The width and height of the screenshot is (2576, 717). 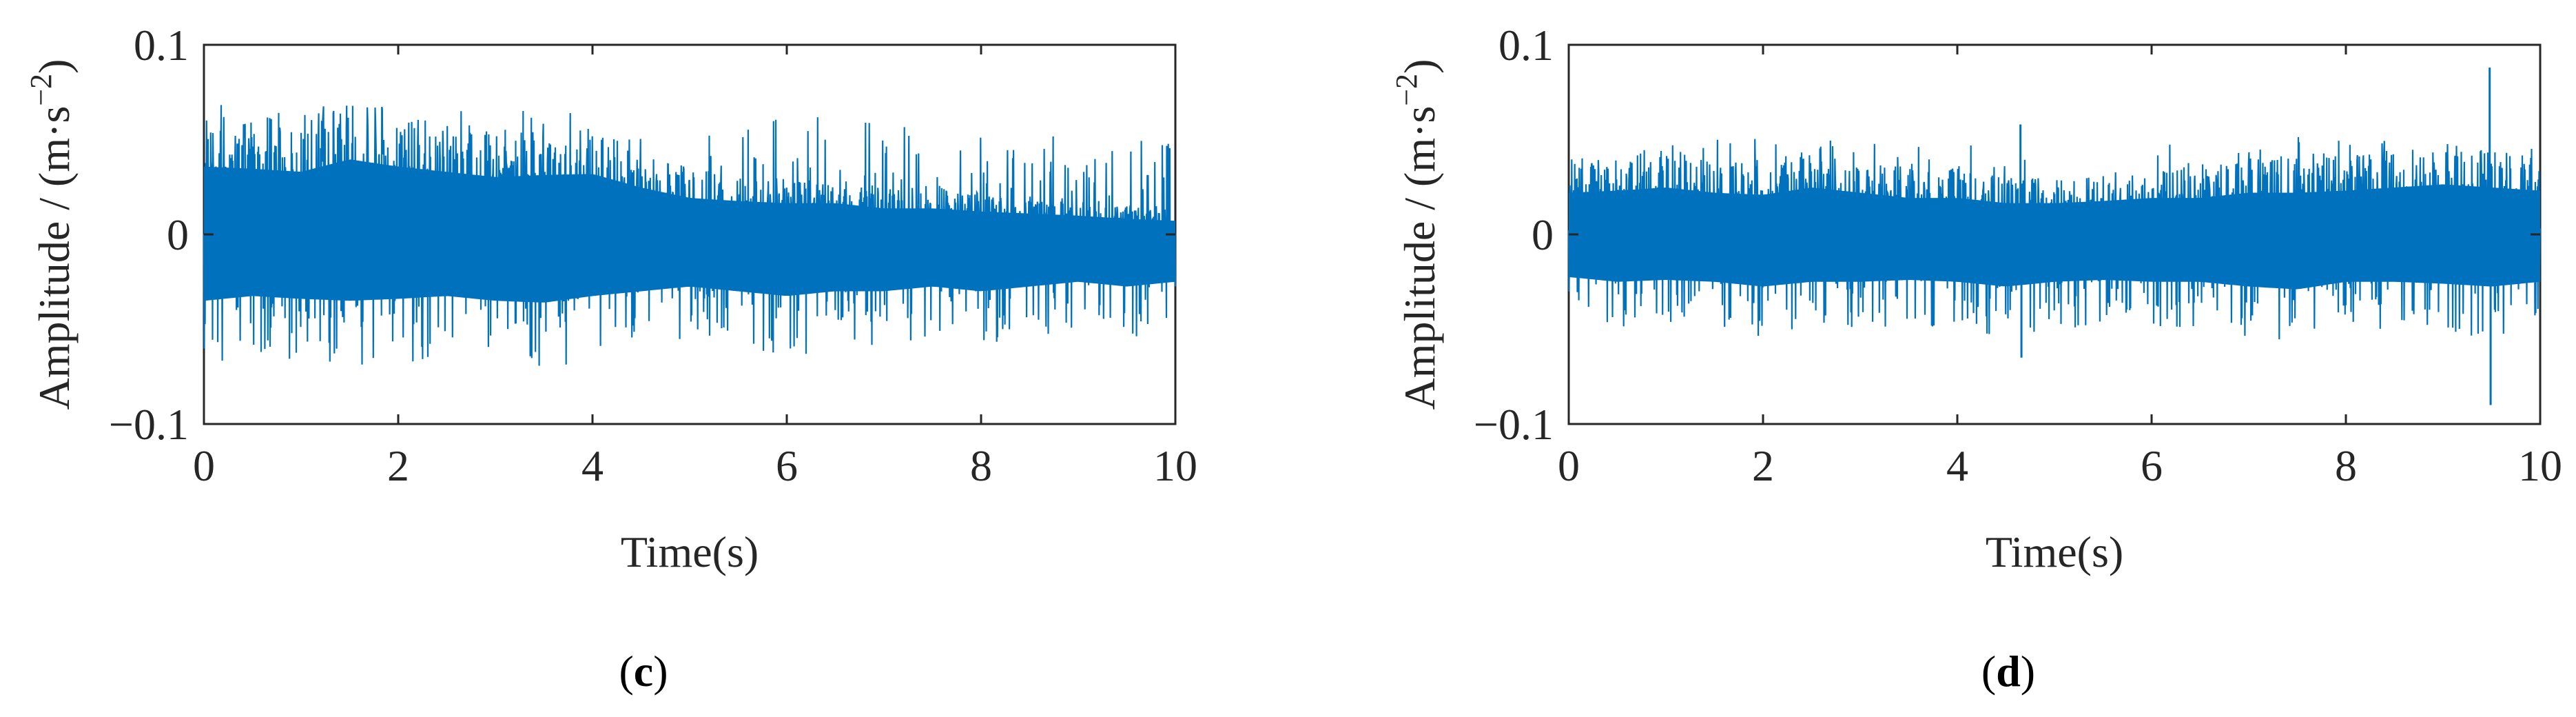 What do you see at coordinates (981, 465) in the screenshot?
I see `x-tick-label-c-4: 8` at bounding box center [981, 465].